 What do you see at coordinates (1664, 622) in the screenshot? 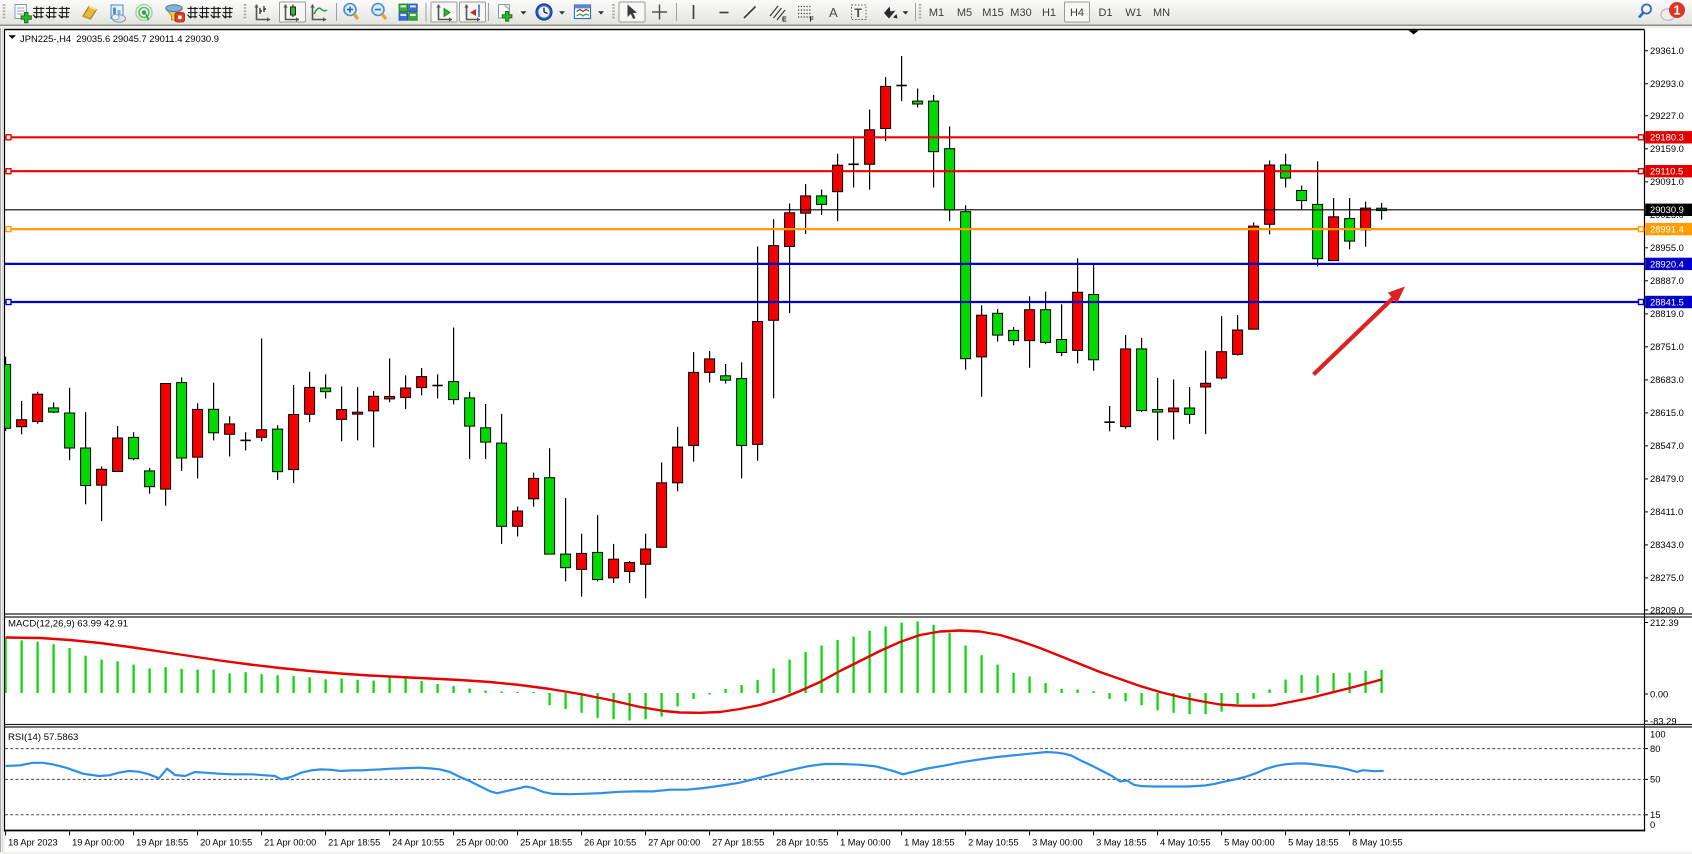
I see `svg-text: 212.39` at bounding box center [1664, 622].